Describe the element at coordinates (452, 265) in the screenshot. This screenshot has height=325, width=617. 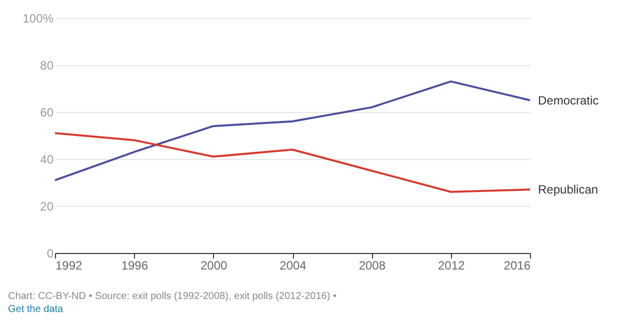
I see `x-tick-label: 2012` at that location.